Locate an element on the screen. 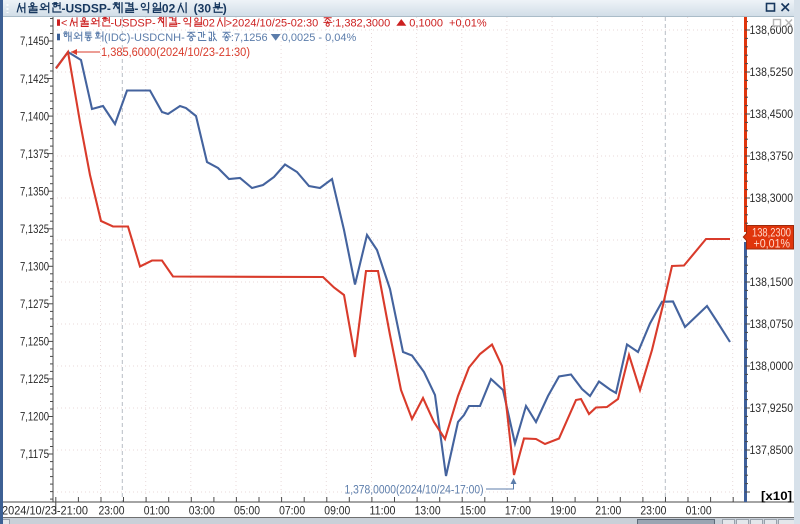 This screenshot has width=800, height=524. svg-text: 09:00 is located at coordinates (337, 511).